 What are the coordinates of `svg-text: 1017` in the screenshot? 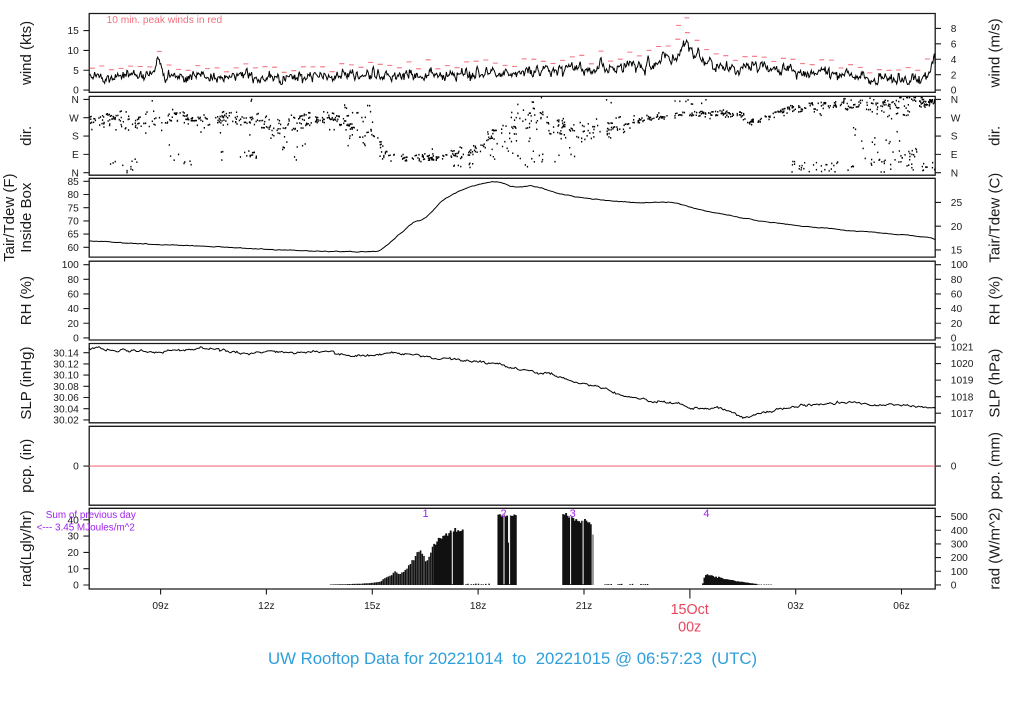 It's located at (962, 414).